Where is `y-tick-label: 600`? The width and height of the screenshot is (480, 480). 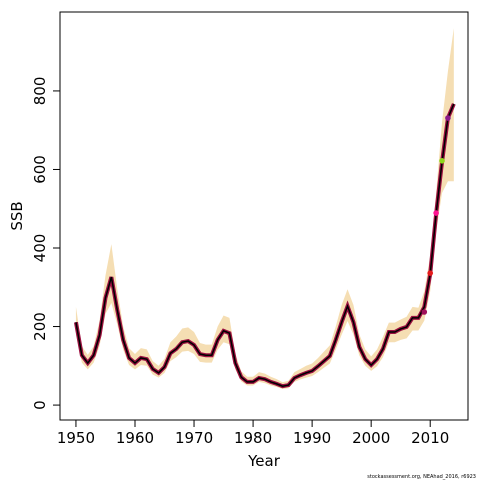 y-tick-label: 600 is located at coordinates (40, 169).